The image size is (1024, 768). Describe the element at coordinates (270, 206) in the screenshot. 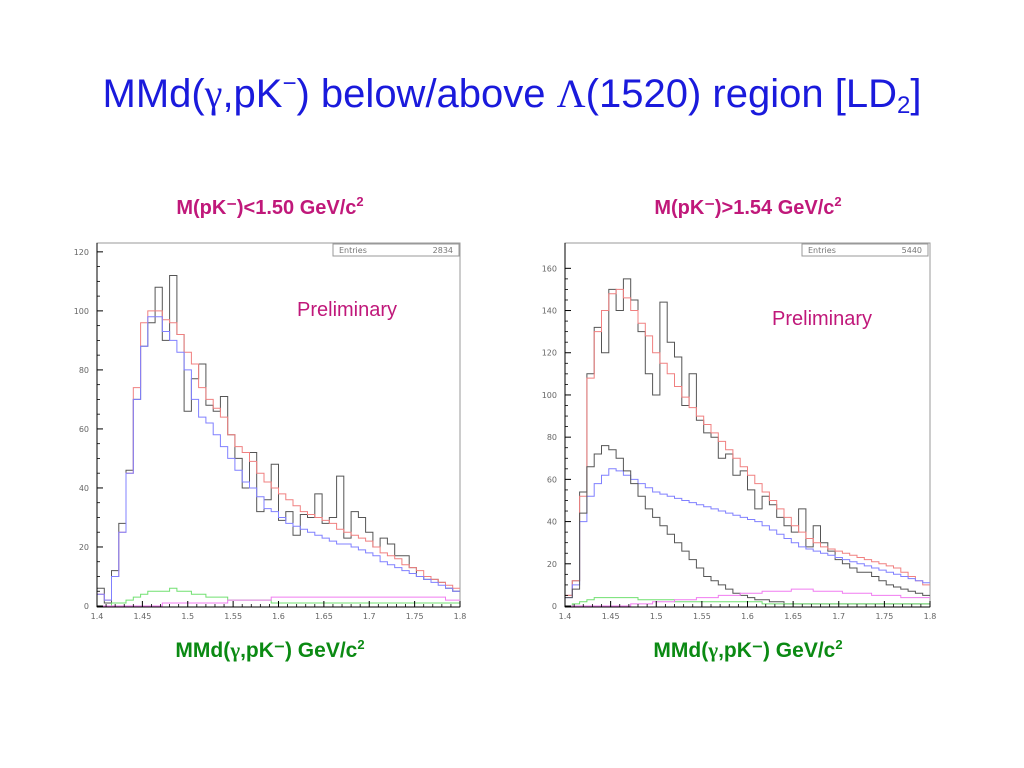

I see `left-panel-title: M(pK⁻)<1.50 GeV/c2` at that location.